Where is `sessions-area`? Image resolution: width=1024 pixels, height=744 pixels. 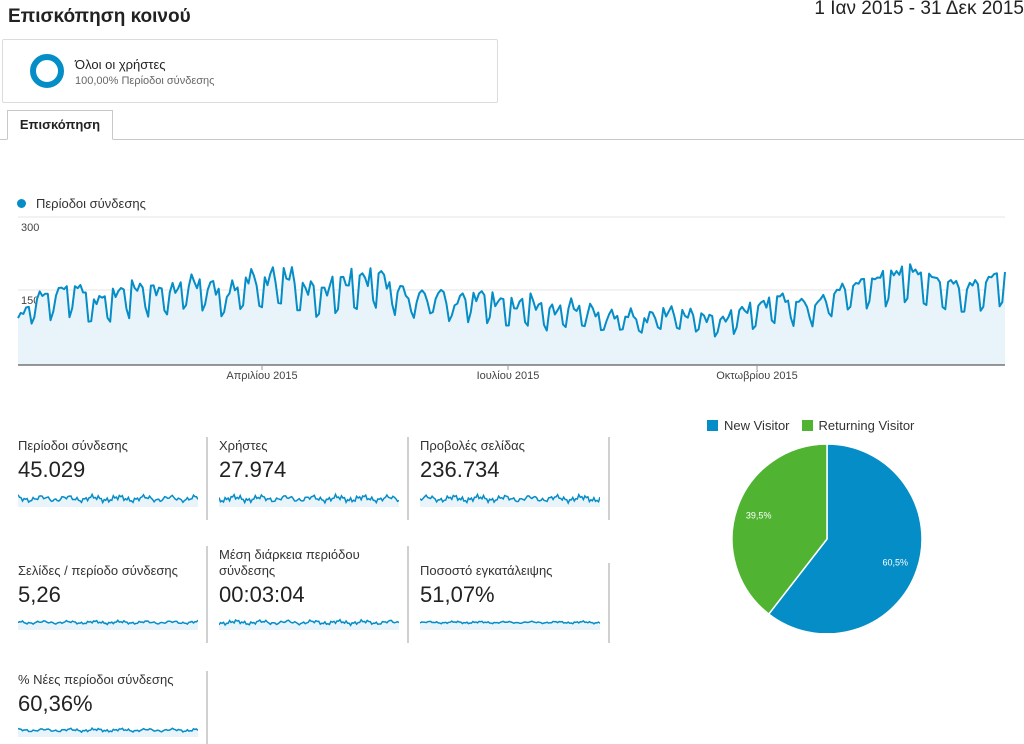 sessions-area is located at coordinates (511, 314).